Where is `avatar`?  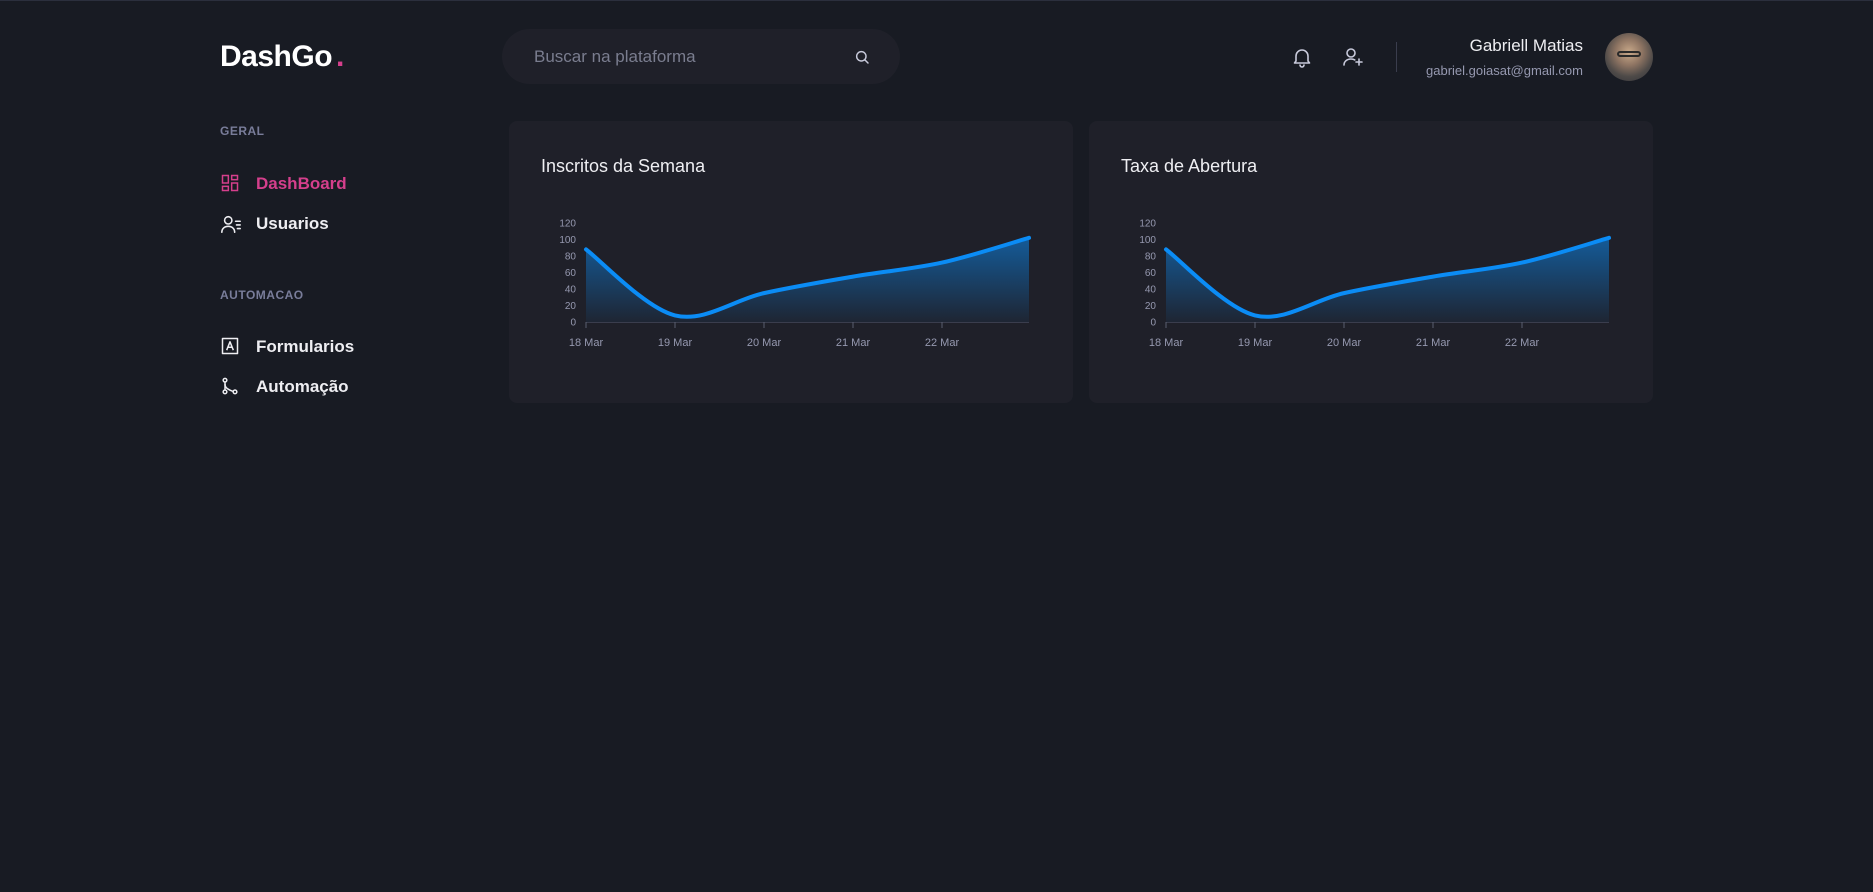 avatar is located at coordinates (1629, 57).